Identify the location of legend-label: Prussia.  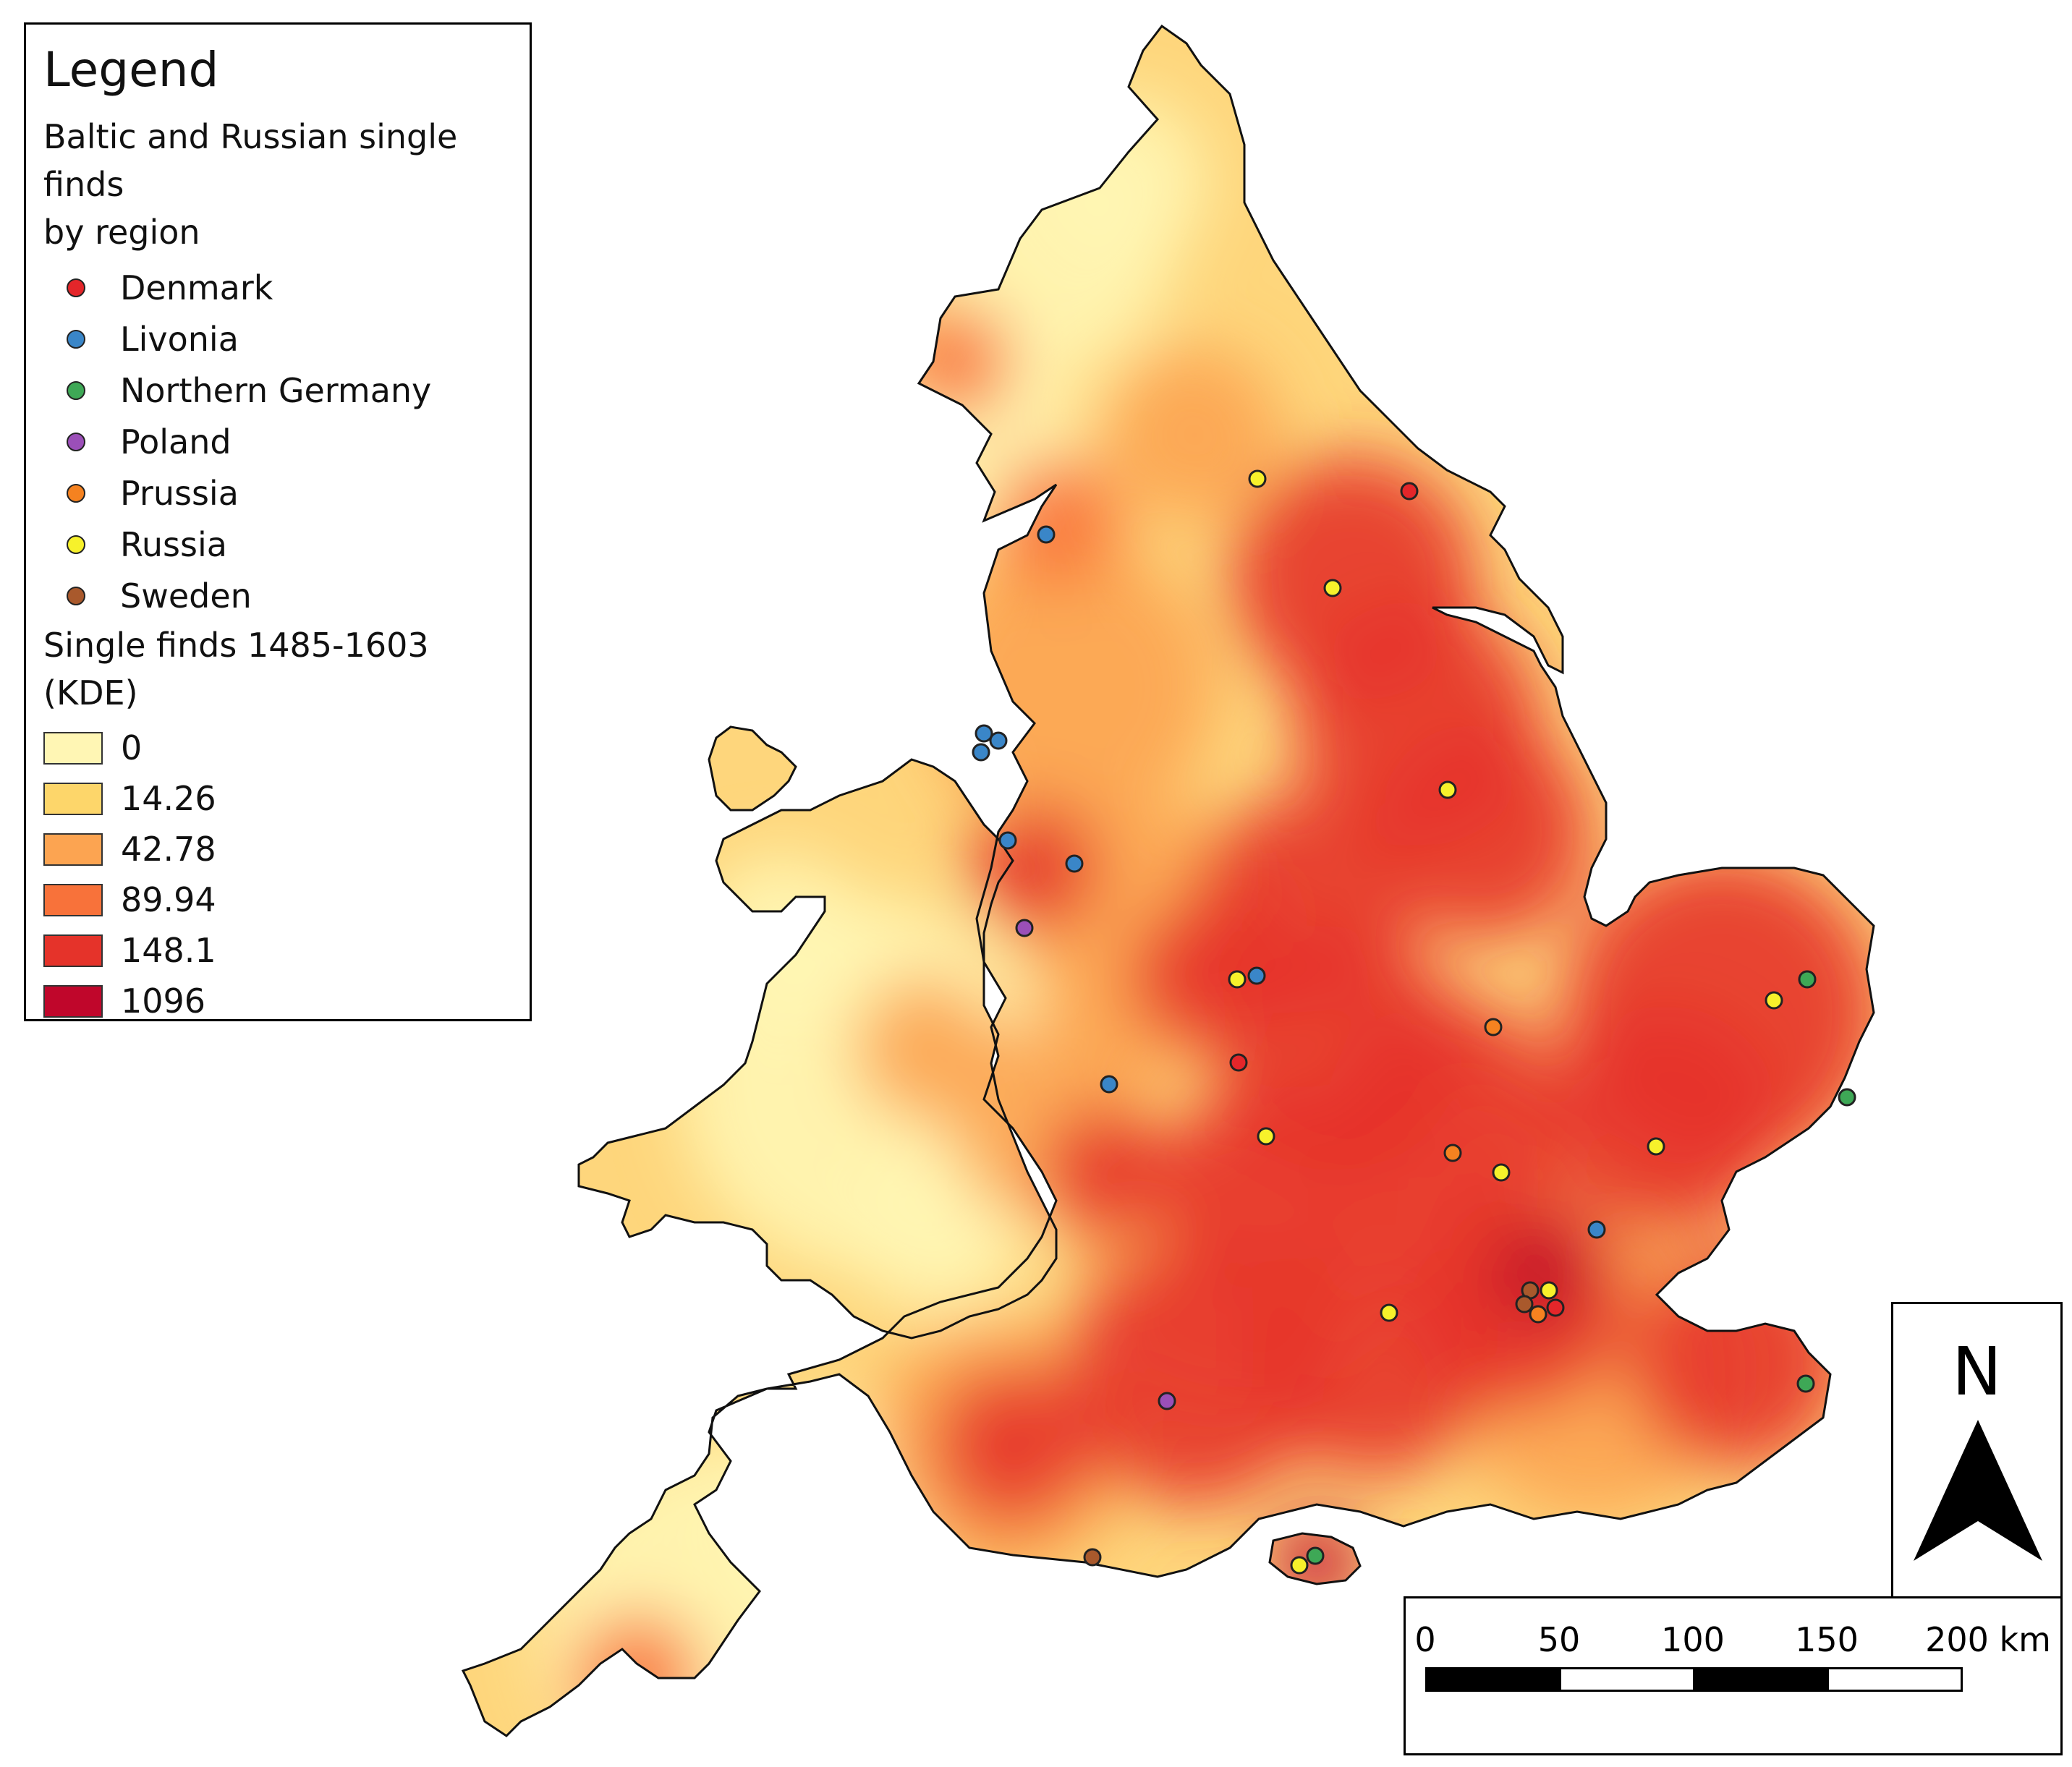
(179, 493).